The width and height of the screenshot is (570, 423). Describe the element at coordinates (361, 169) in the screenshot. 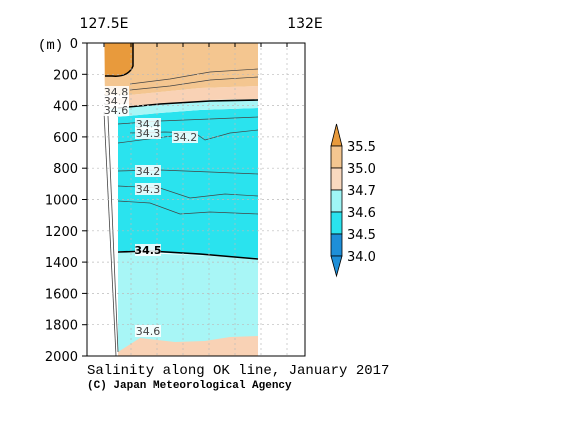

I see `legend-label: 35.0` at that location.